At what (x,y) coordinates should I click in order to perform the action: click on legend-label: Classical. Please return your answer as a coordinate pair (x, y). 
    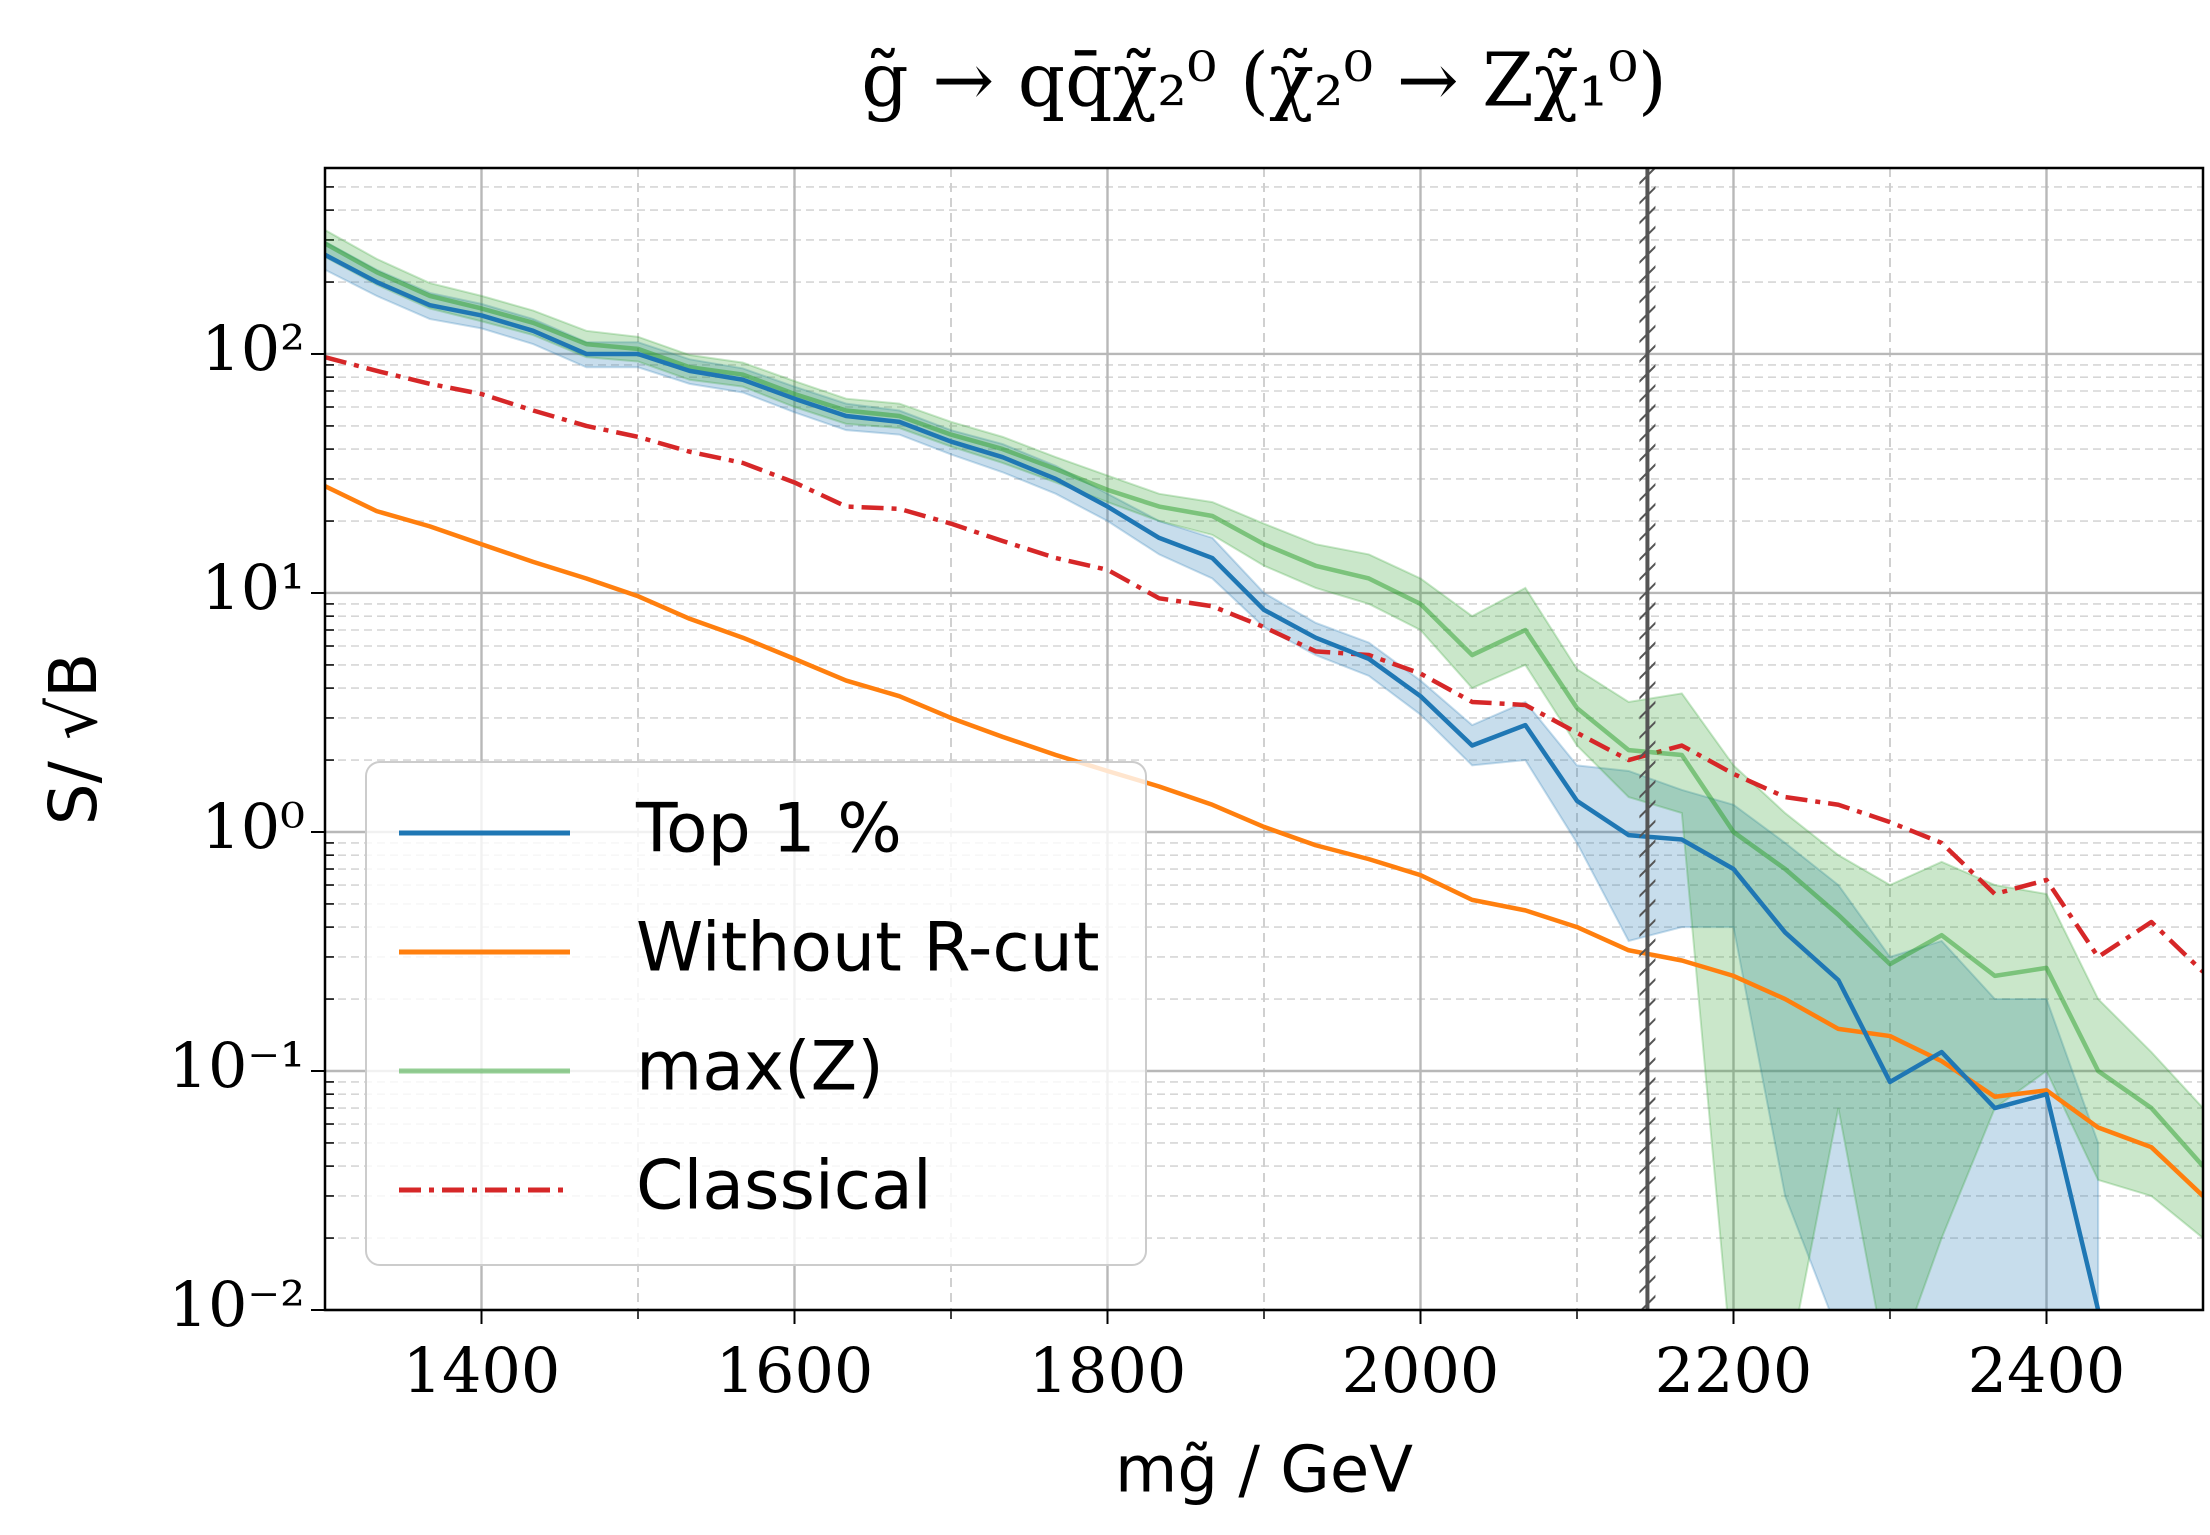
    Looking at the image, I should click on (784, 1186).